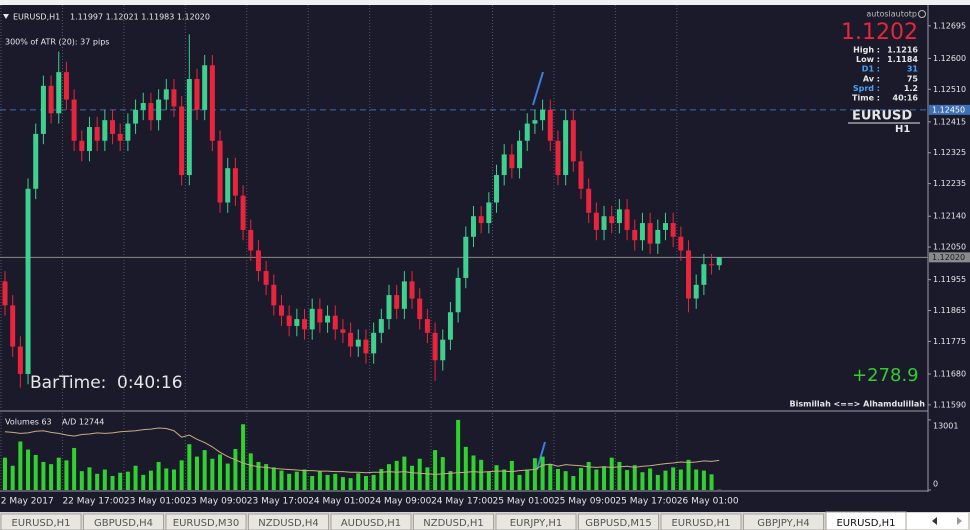  I want to click on level-box, so click(949, 109).